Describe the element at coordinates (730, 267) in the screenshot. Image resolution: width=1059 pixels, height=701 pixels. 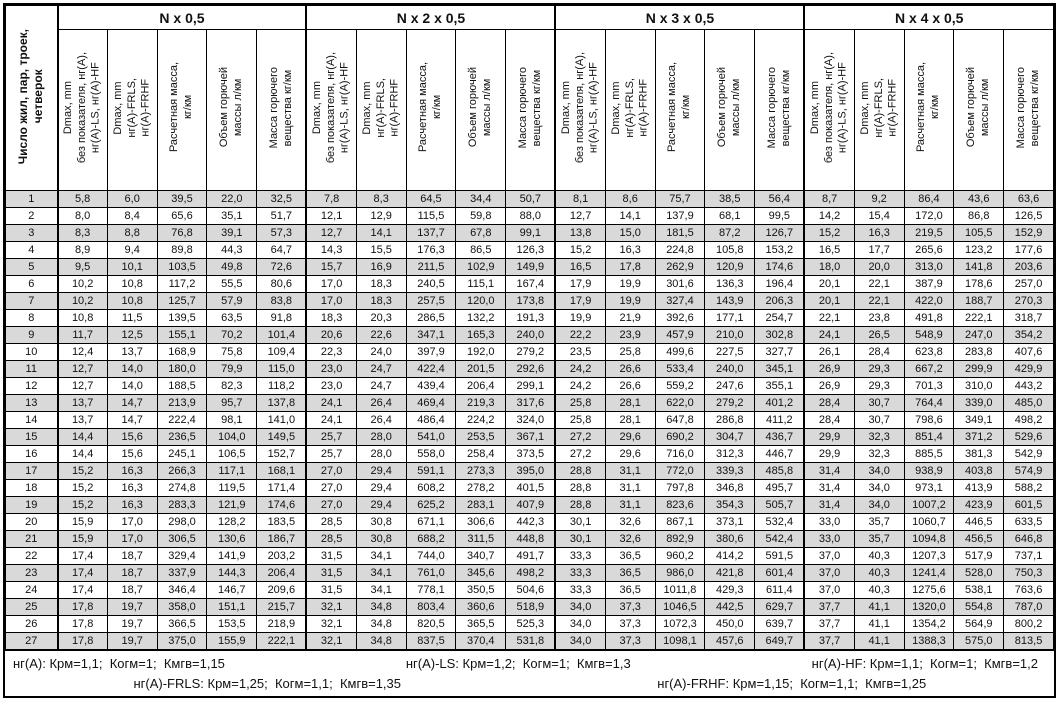
I see `data-cell: 120,9` at that location.